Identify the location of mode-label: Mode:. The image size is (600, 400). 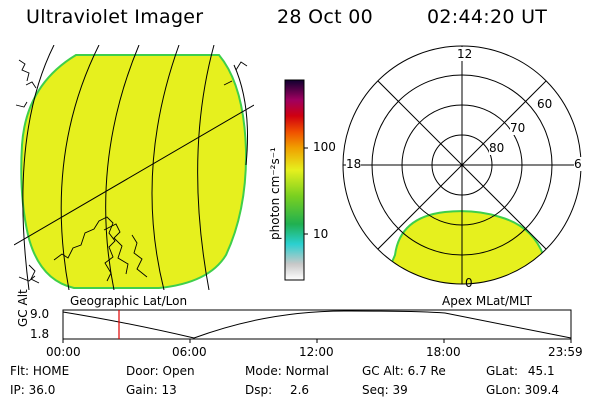
(263, 371).